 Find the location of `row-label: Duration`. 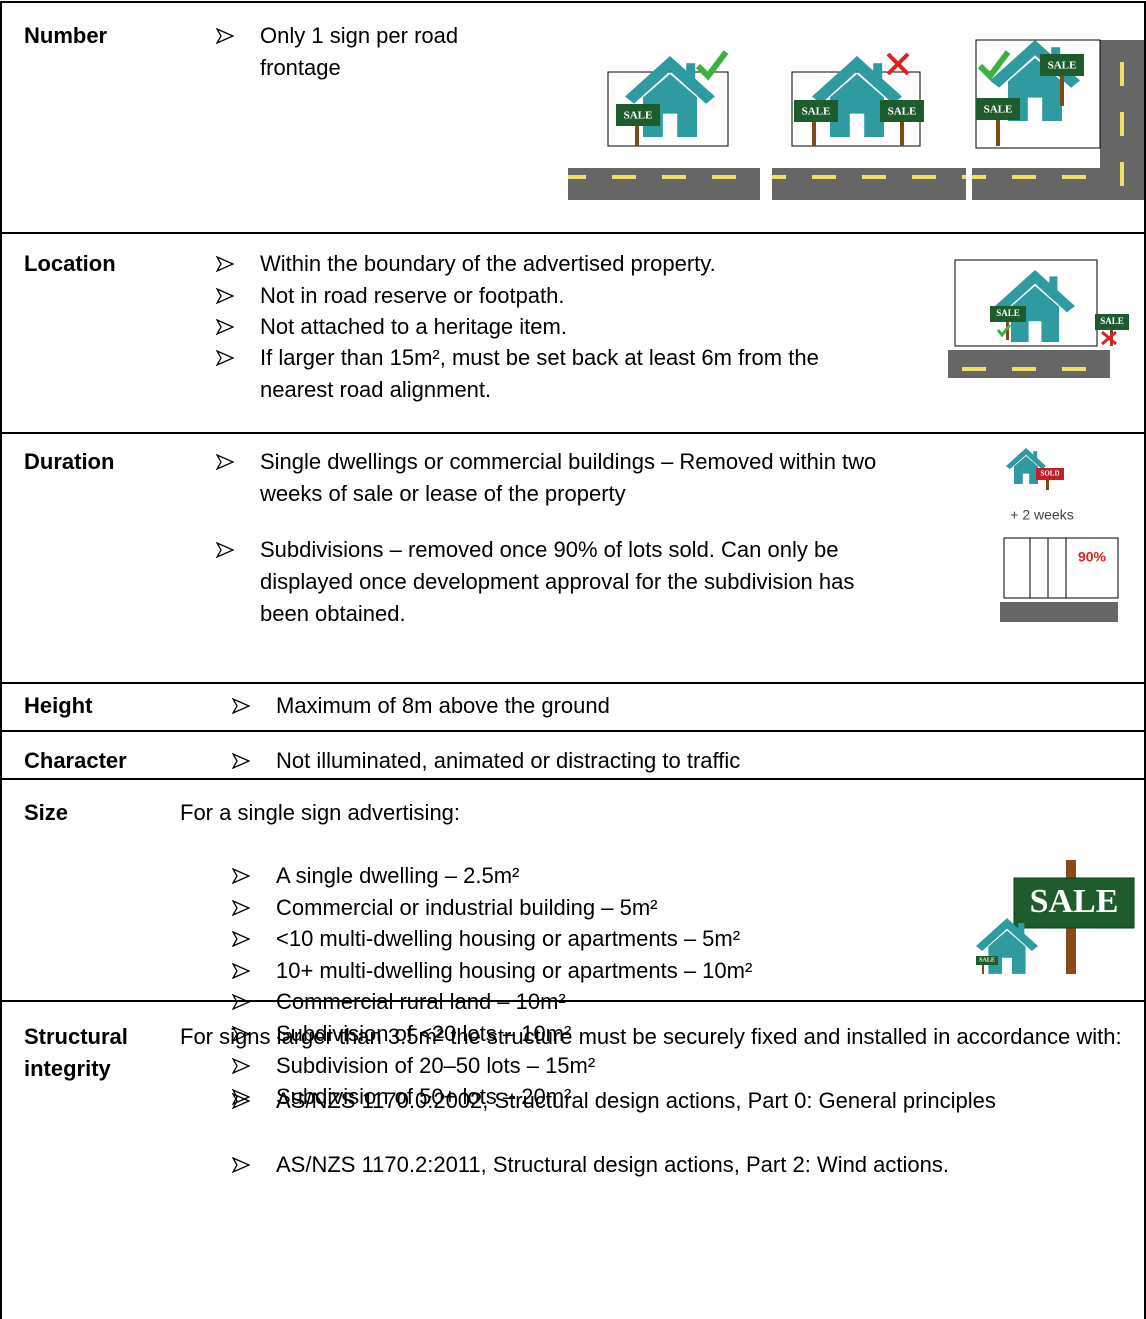

row-label: Duration is located at coordinates (69, 461).